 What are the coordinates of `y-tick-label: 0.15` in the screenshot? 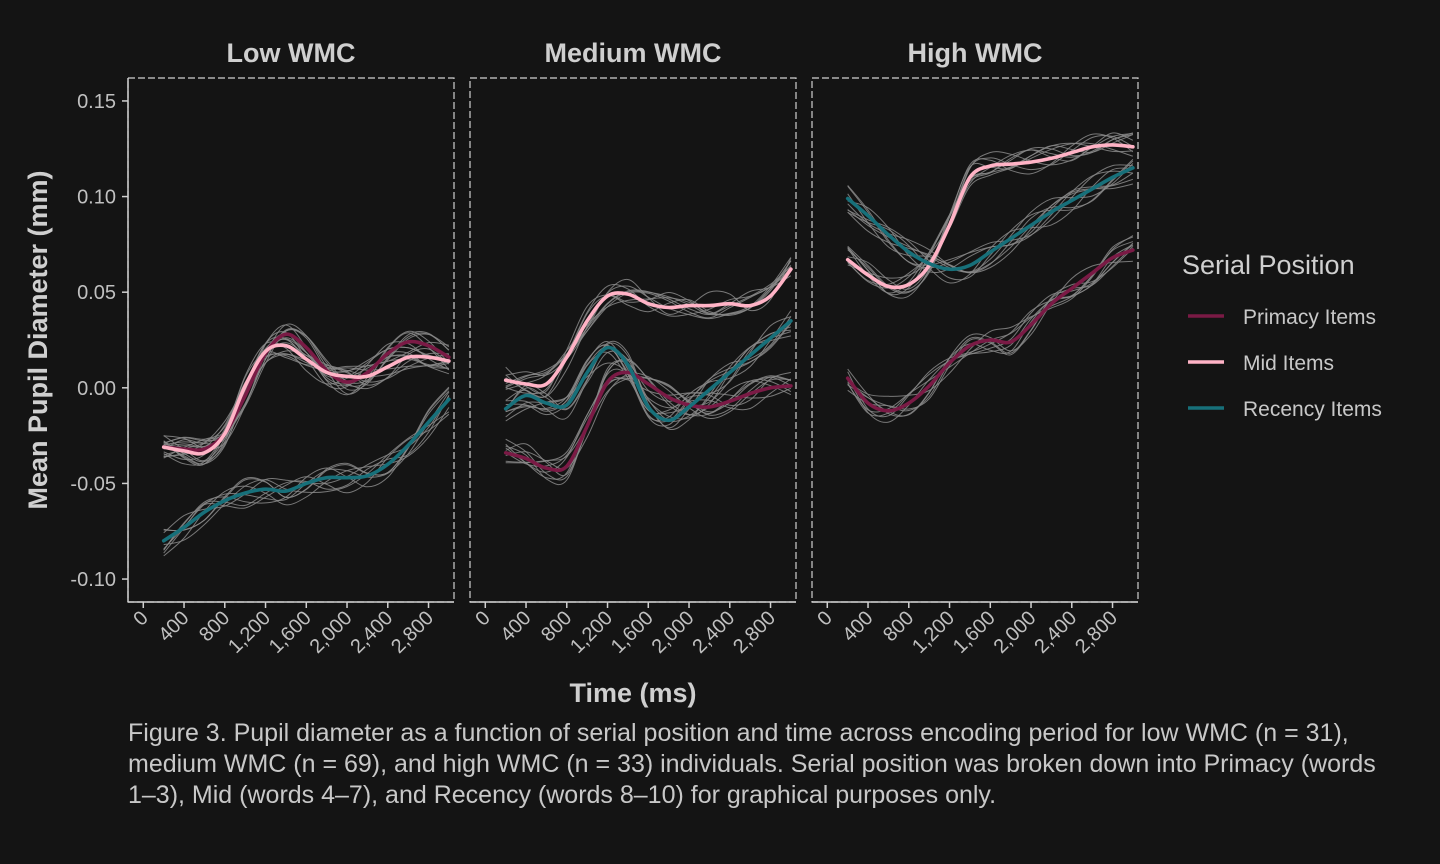 It's located at (96, 102).